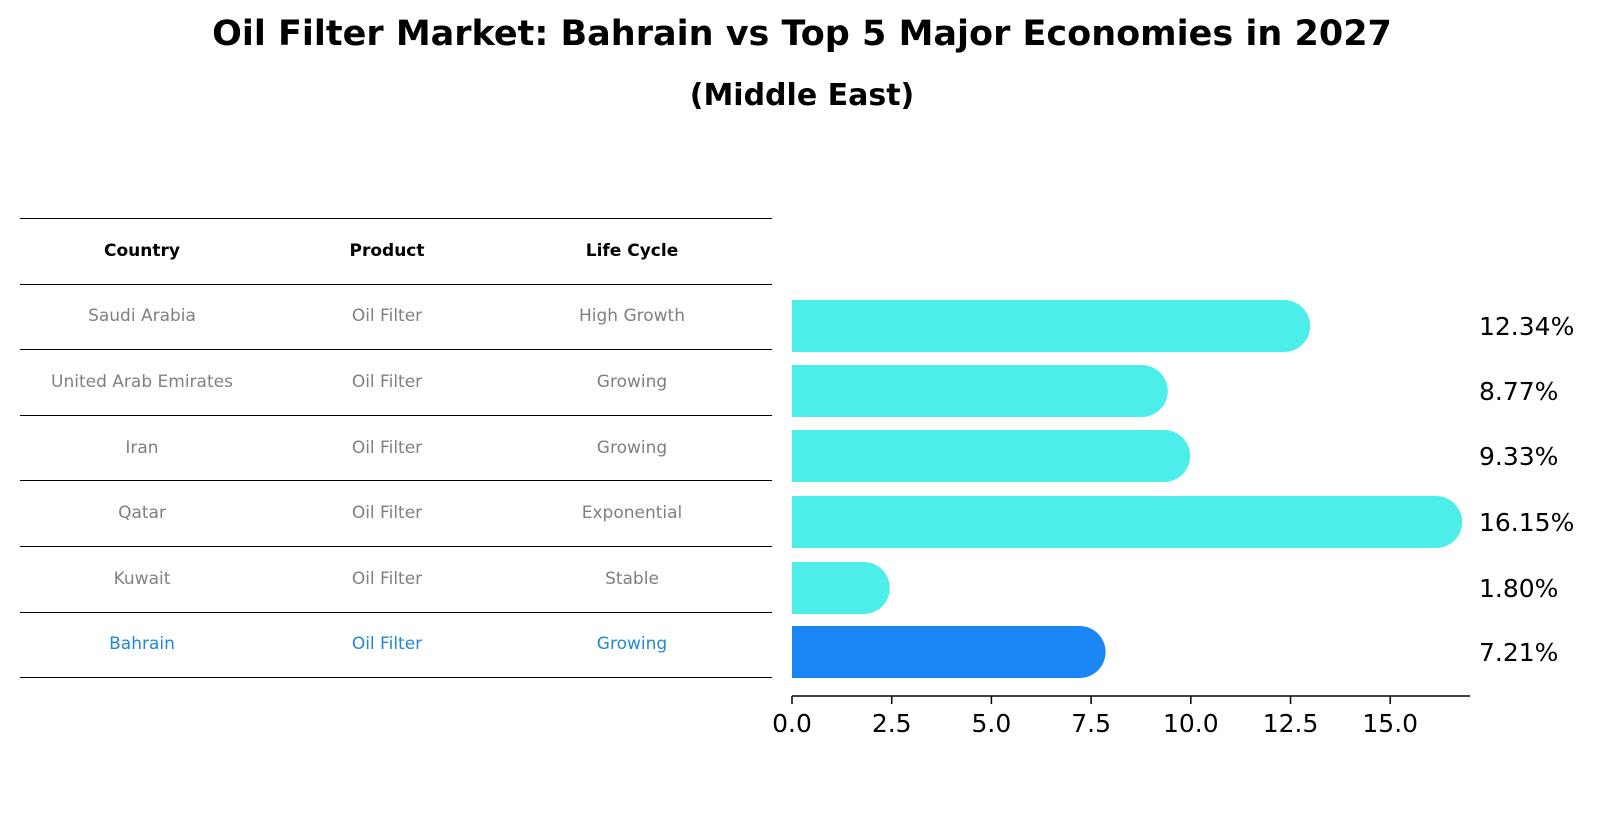 This screenshot has width=1604, height=823. I want to click on cell-country: Iran, so click(142, 447).